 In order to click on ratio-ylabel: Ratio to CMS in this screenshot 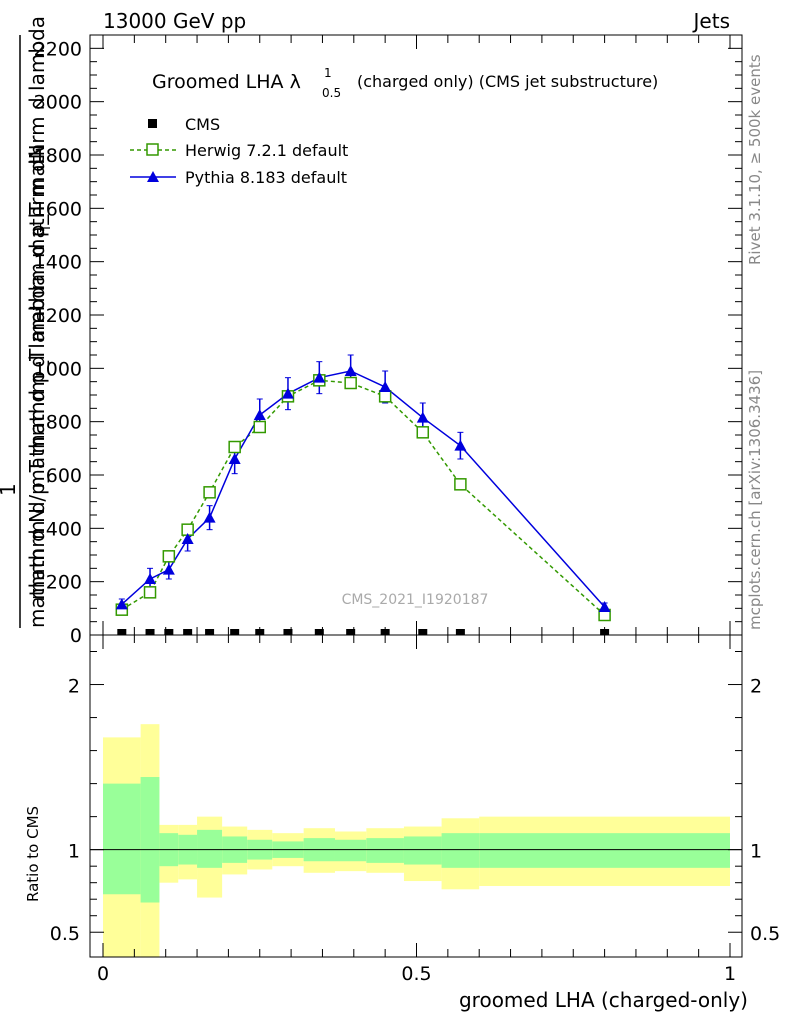, I will do `click(33, 854)`.